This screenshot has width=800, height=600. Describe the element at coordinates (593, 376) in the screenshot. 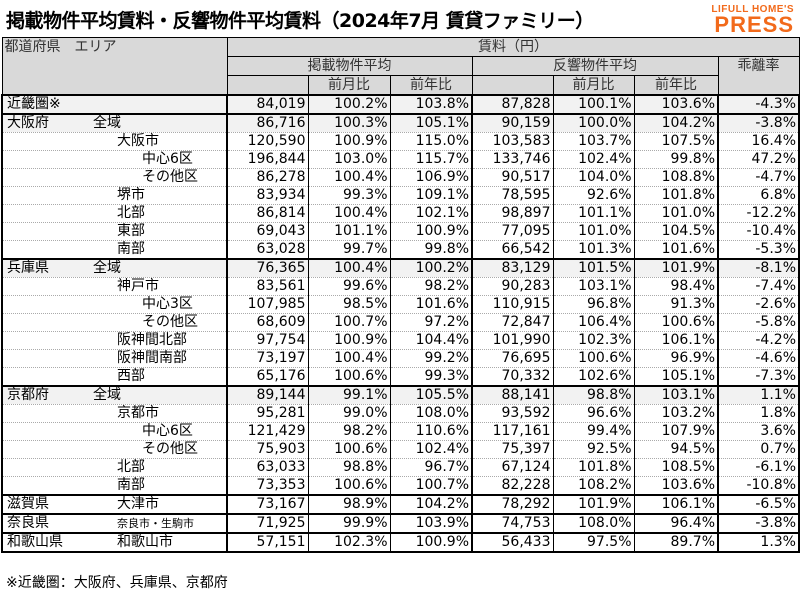

I see `inquired-mom: 102.6%` at that location.